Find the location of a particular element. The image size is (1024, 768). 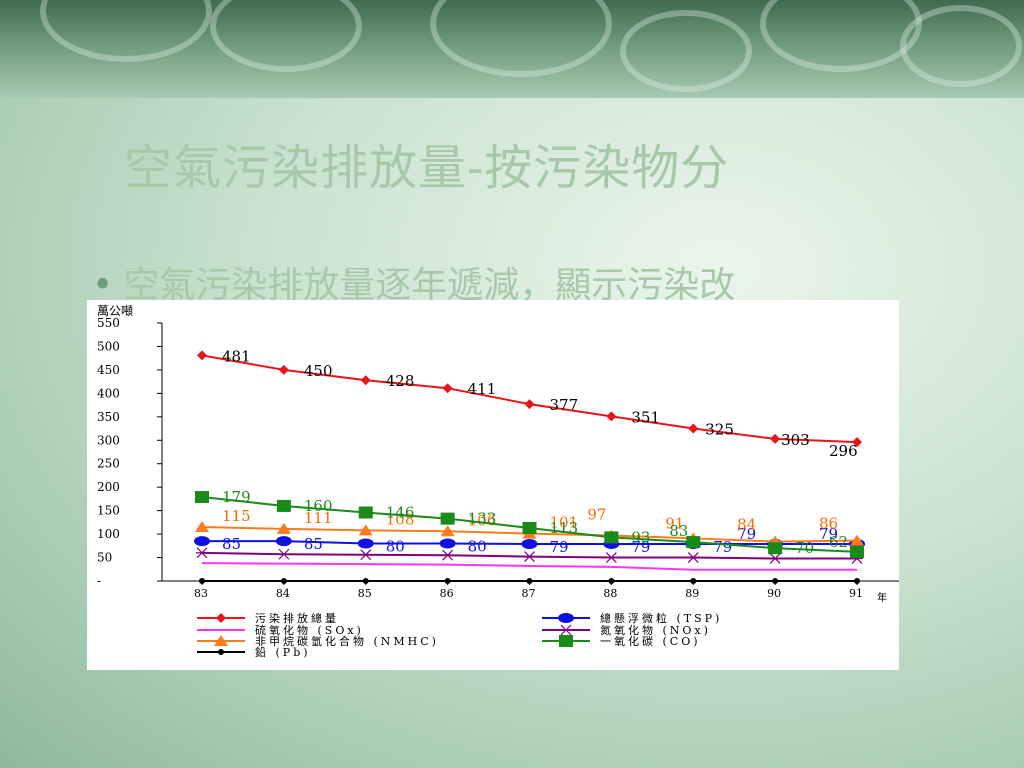

legend-label: 污染排放總量 is located at coordinates (297, 618).